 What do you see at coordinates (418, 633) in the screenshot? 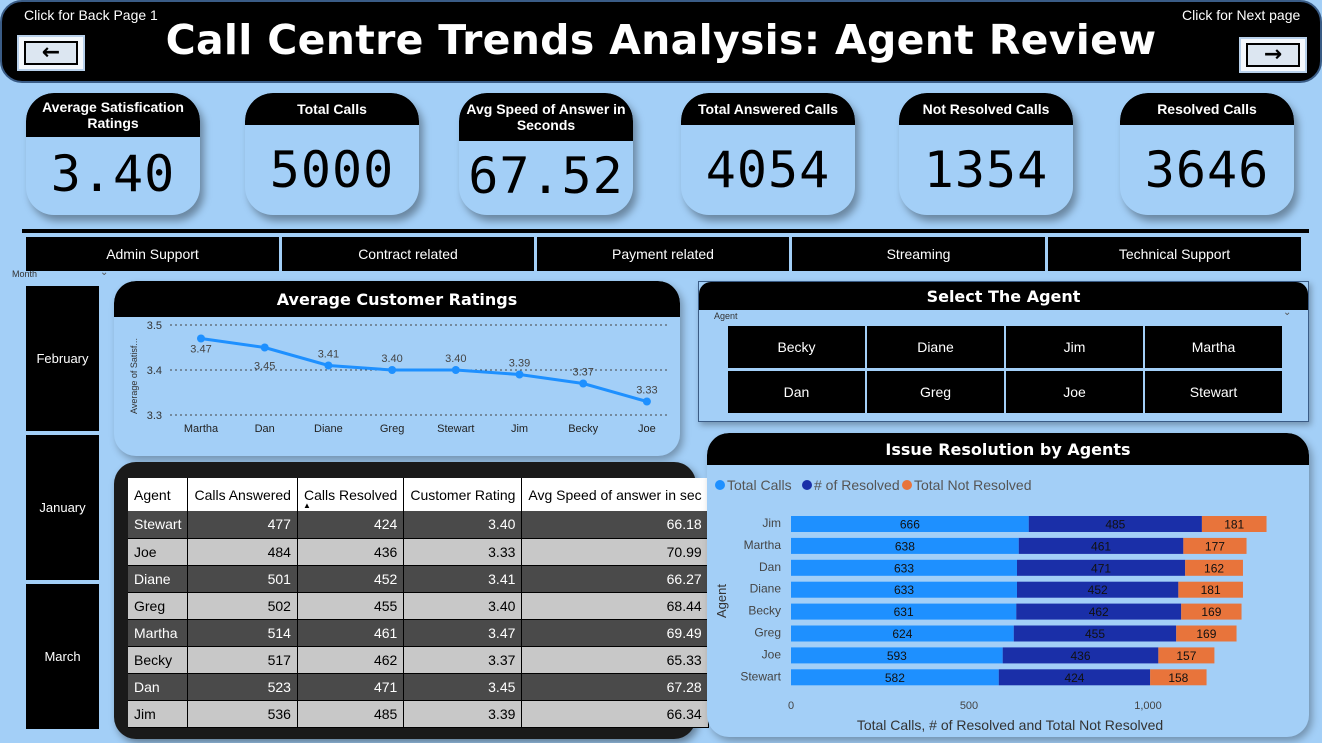
I see `table-row: Martha 514 461 3.47 69.49` at bounding box center [418, 633].